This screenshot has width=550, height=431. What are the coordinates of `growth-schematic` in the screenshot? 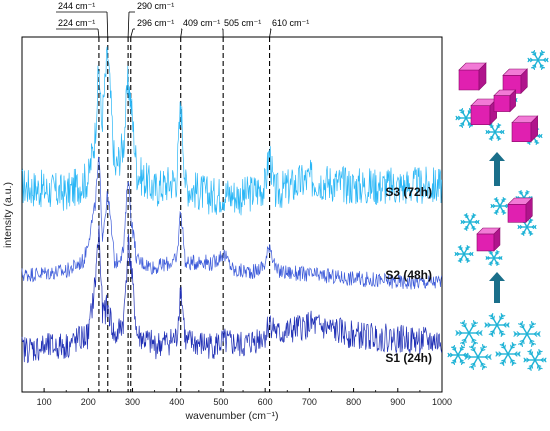 It's located at (498, 210).